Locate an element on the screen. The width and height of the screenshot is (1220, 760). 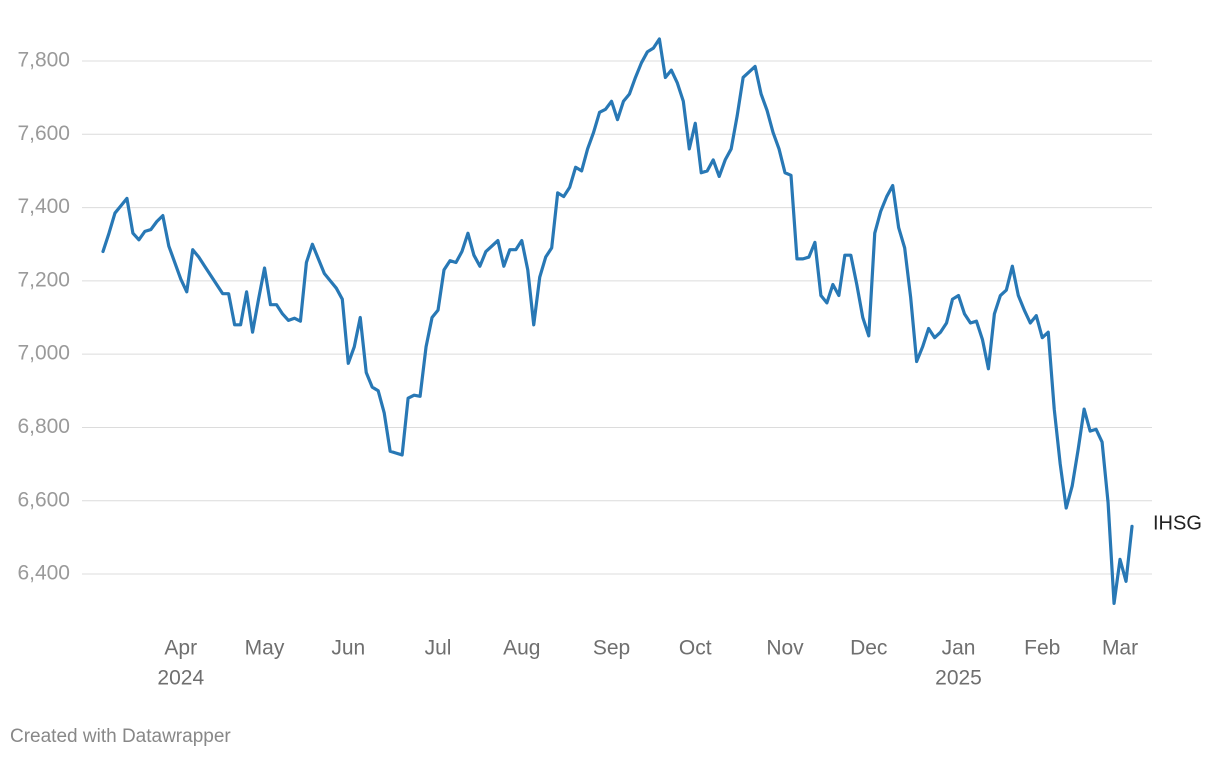
y-tick-label: 7,400 is located at coordinates (43, 206).